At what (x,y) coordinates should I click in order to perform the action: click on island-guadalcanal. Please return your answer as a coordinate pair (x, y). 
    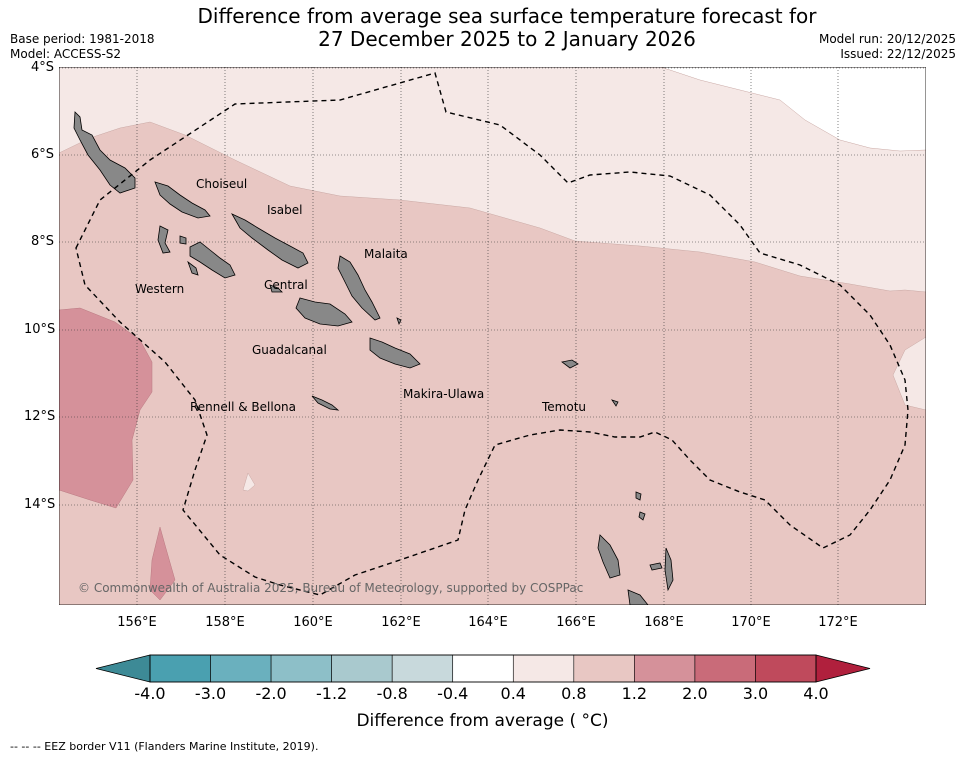
    Looking at the image, I should click on (324, 312).